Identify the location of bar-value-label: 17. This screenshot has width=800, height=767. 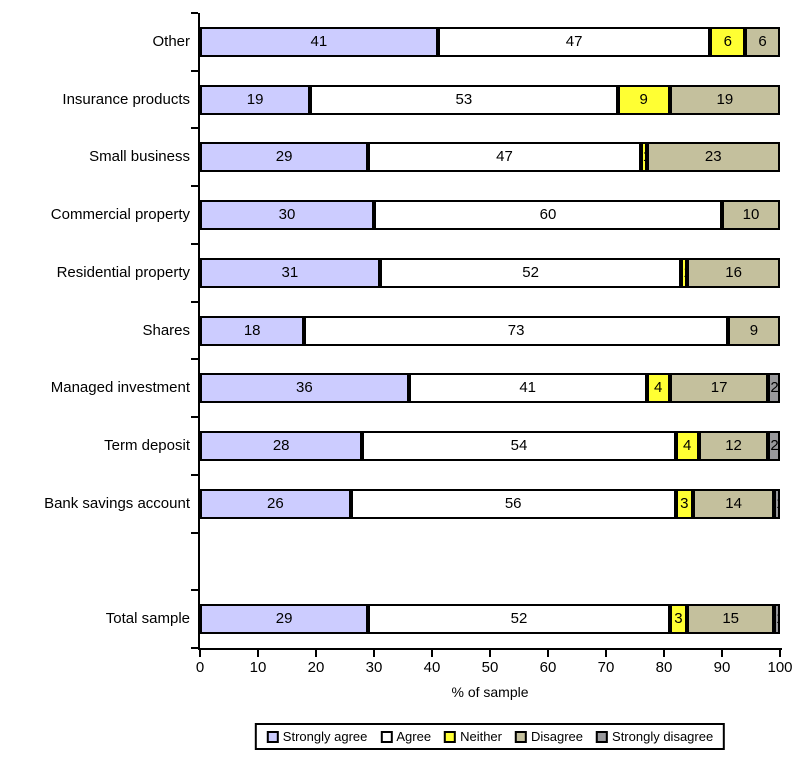
(719, 388).